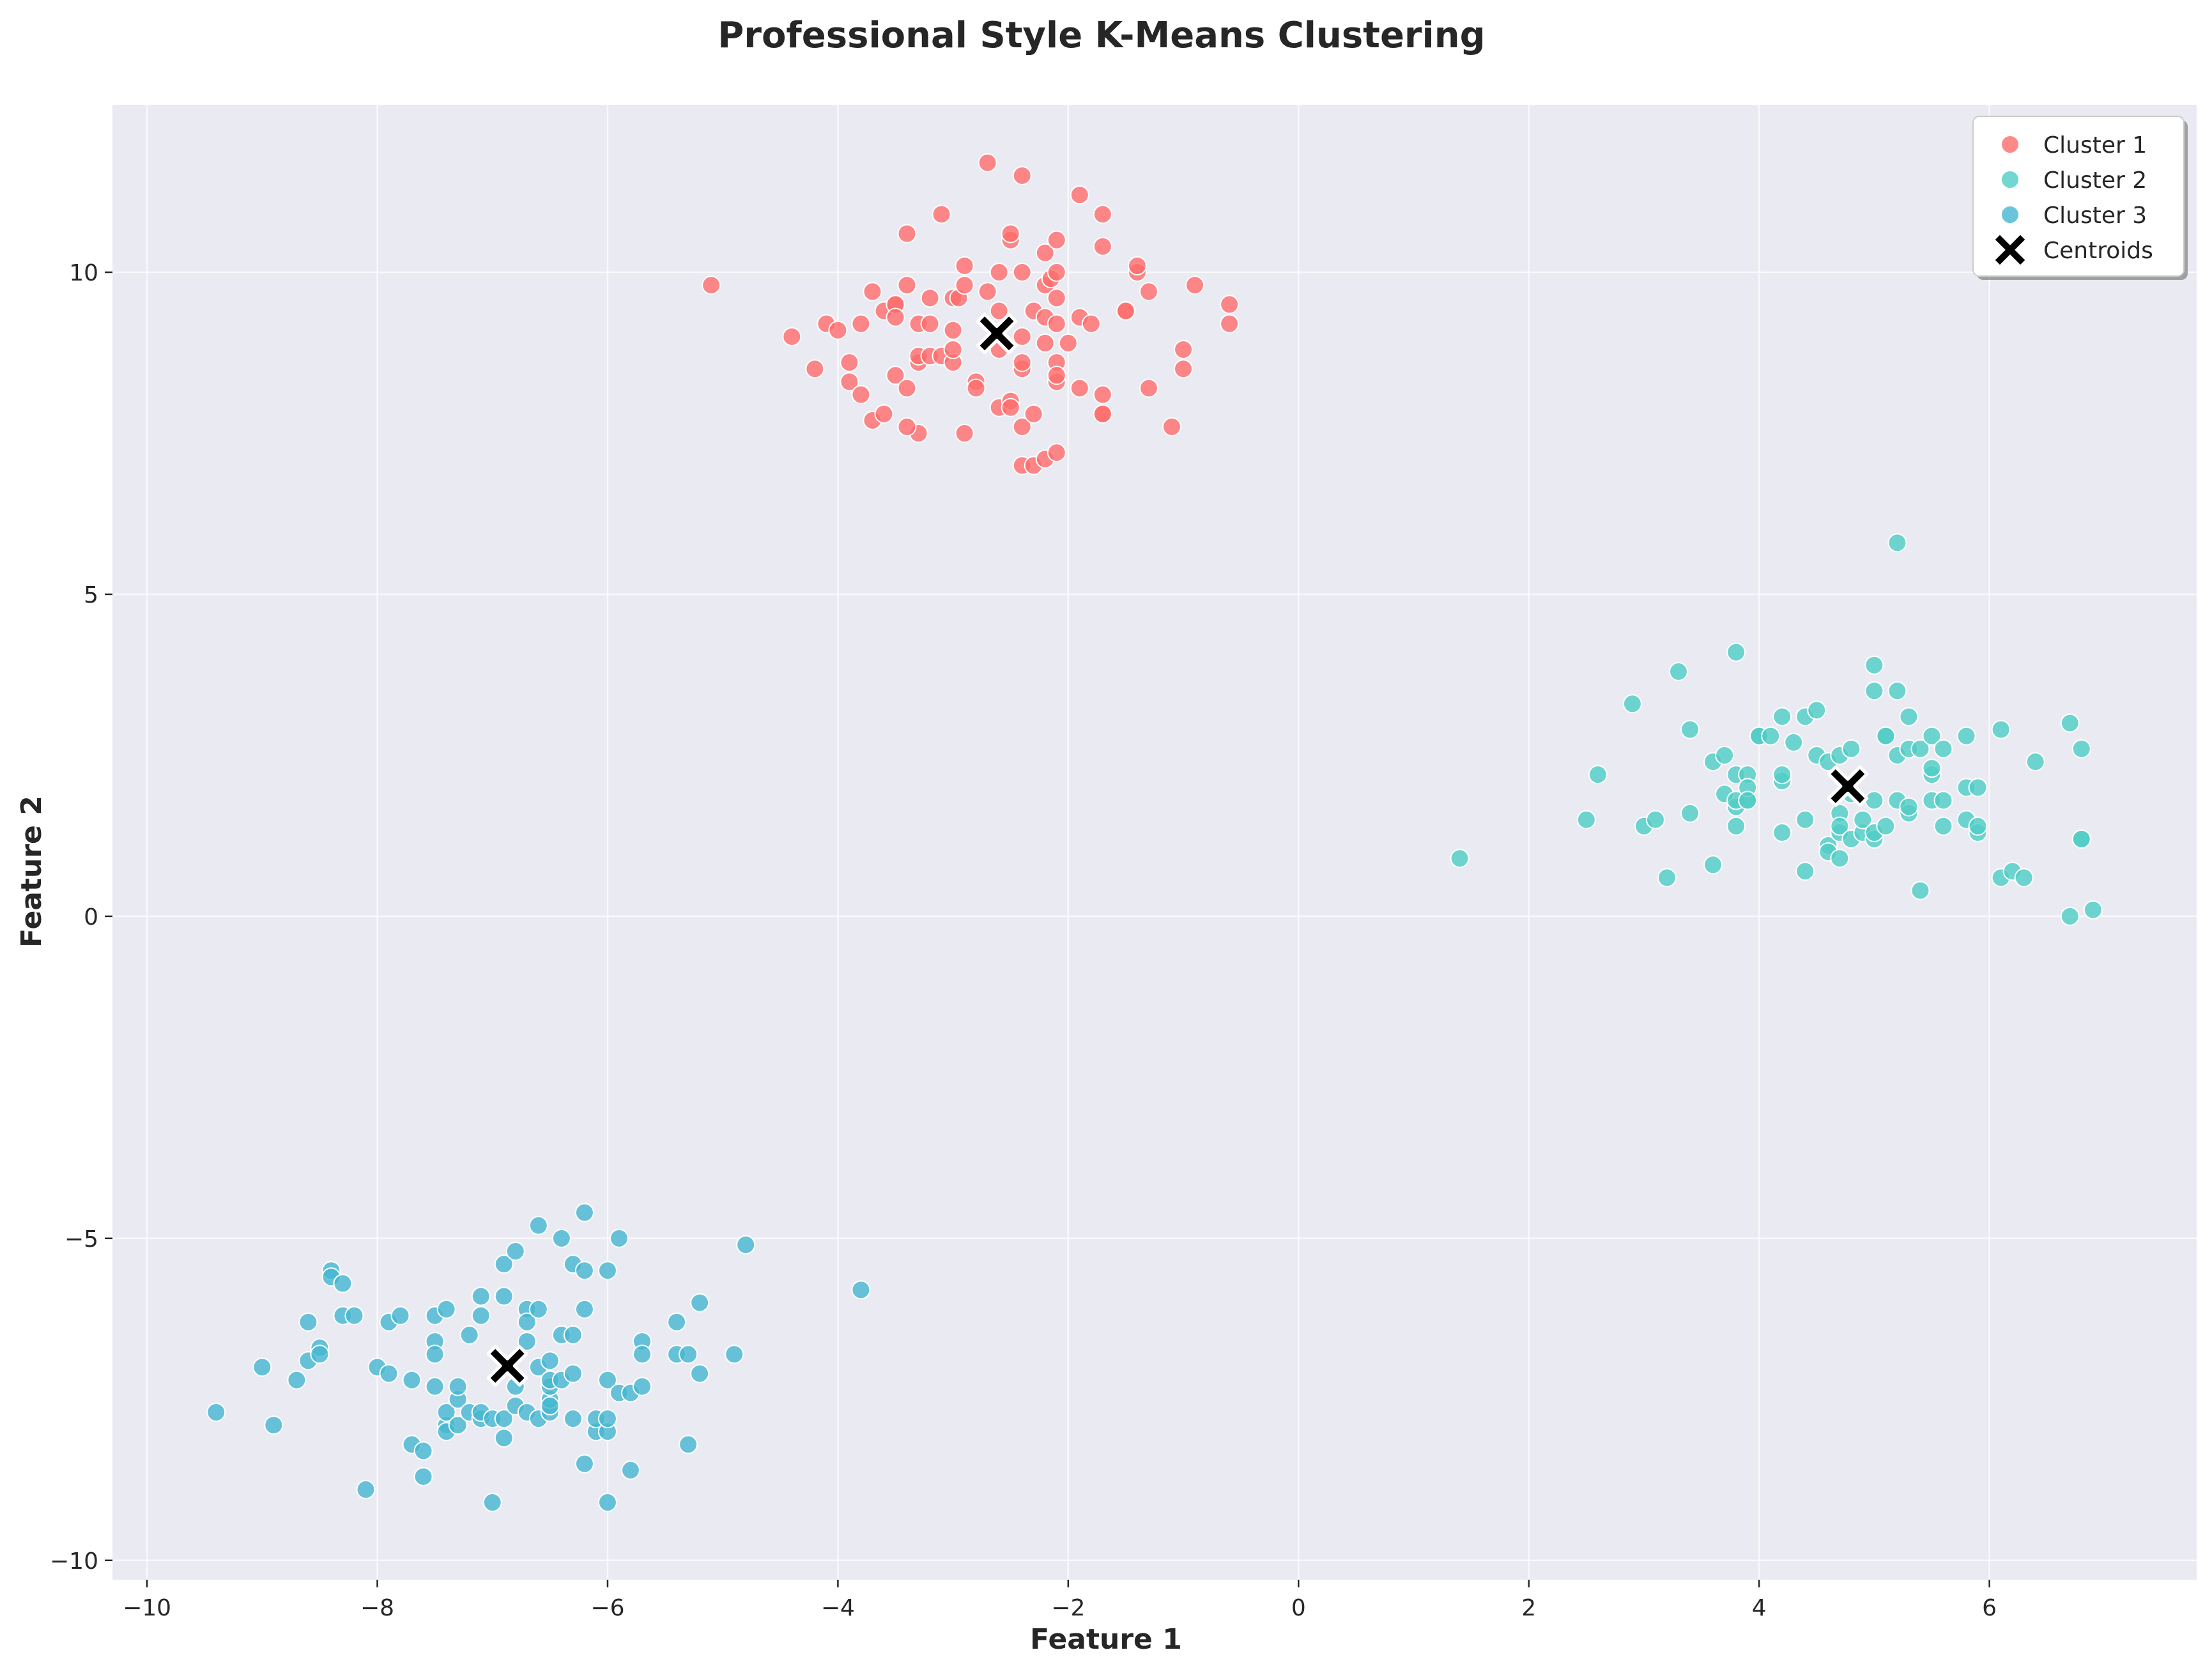 Image resolution: width=2212 pixels, height=1673 pixels. What do you see at coordinates (2010, 179) in the screenshot?
I see `legend-cluster-2-marker` at bounding box center [2010, 179].